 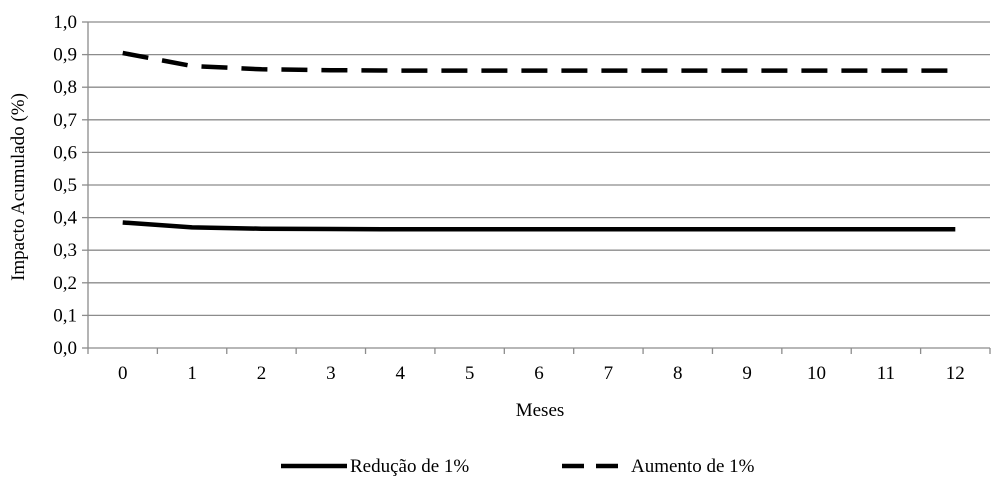 I want to click on y-axis-ticks: 0,0 0,1 0,2 0,3 0,4 0,5 0,6 0,7 0,8 0,9 1,0, so click(x=70, y=185).